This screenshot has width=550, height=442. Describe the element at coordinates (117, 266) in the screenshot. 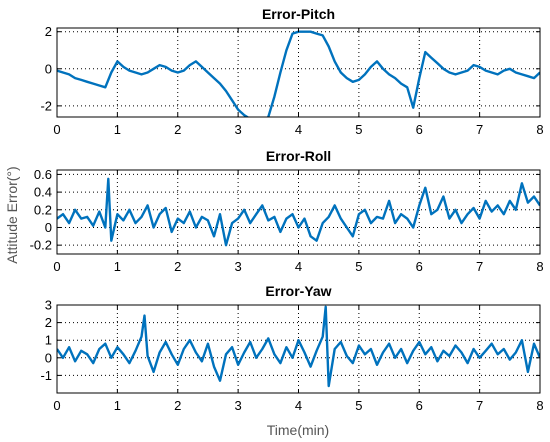

I see `x-tick-label-roll-1: 1` at that location.